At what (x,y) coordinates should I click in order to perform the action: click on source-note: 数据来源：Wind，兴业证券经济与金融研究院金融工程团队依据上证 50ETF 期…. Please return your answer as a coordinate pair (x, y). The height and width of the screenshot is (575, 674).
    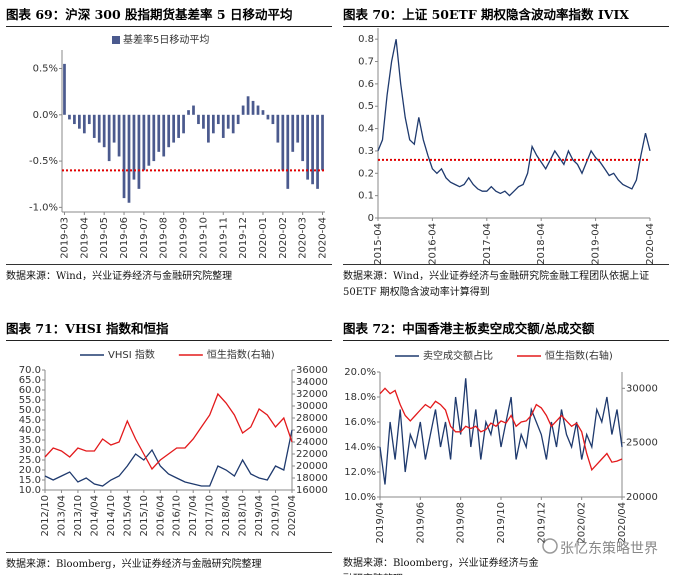
    Looking at the image, I should click on (506, 282).